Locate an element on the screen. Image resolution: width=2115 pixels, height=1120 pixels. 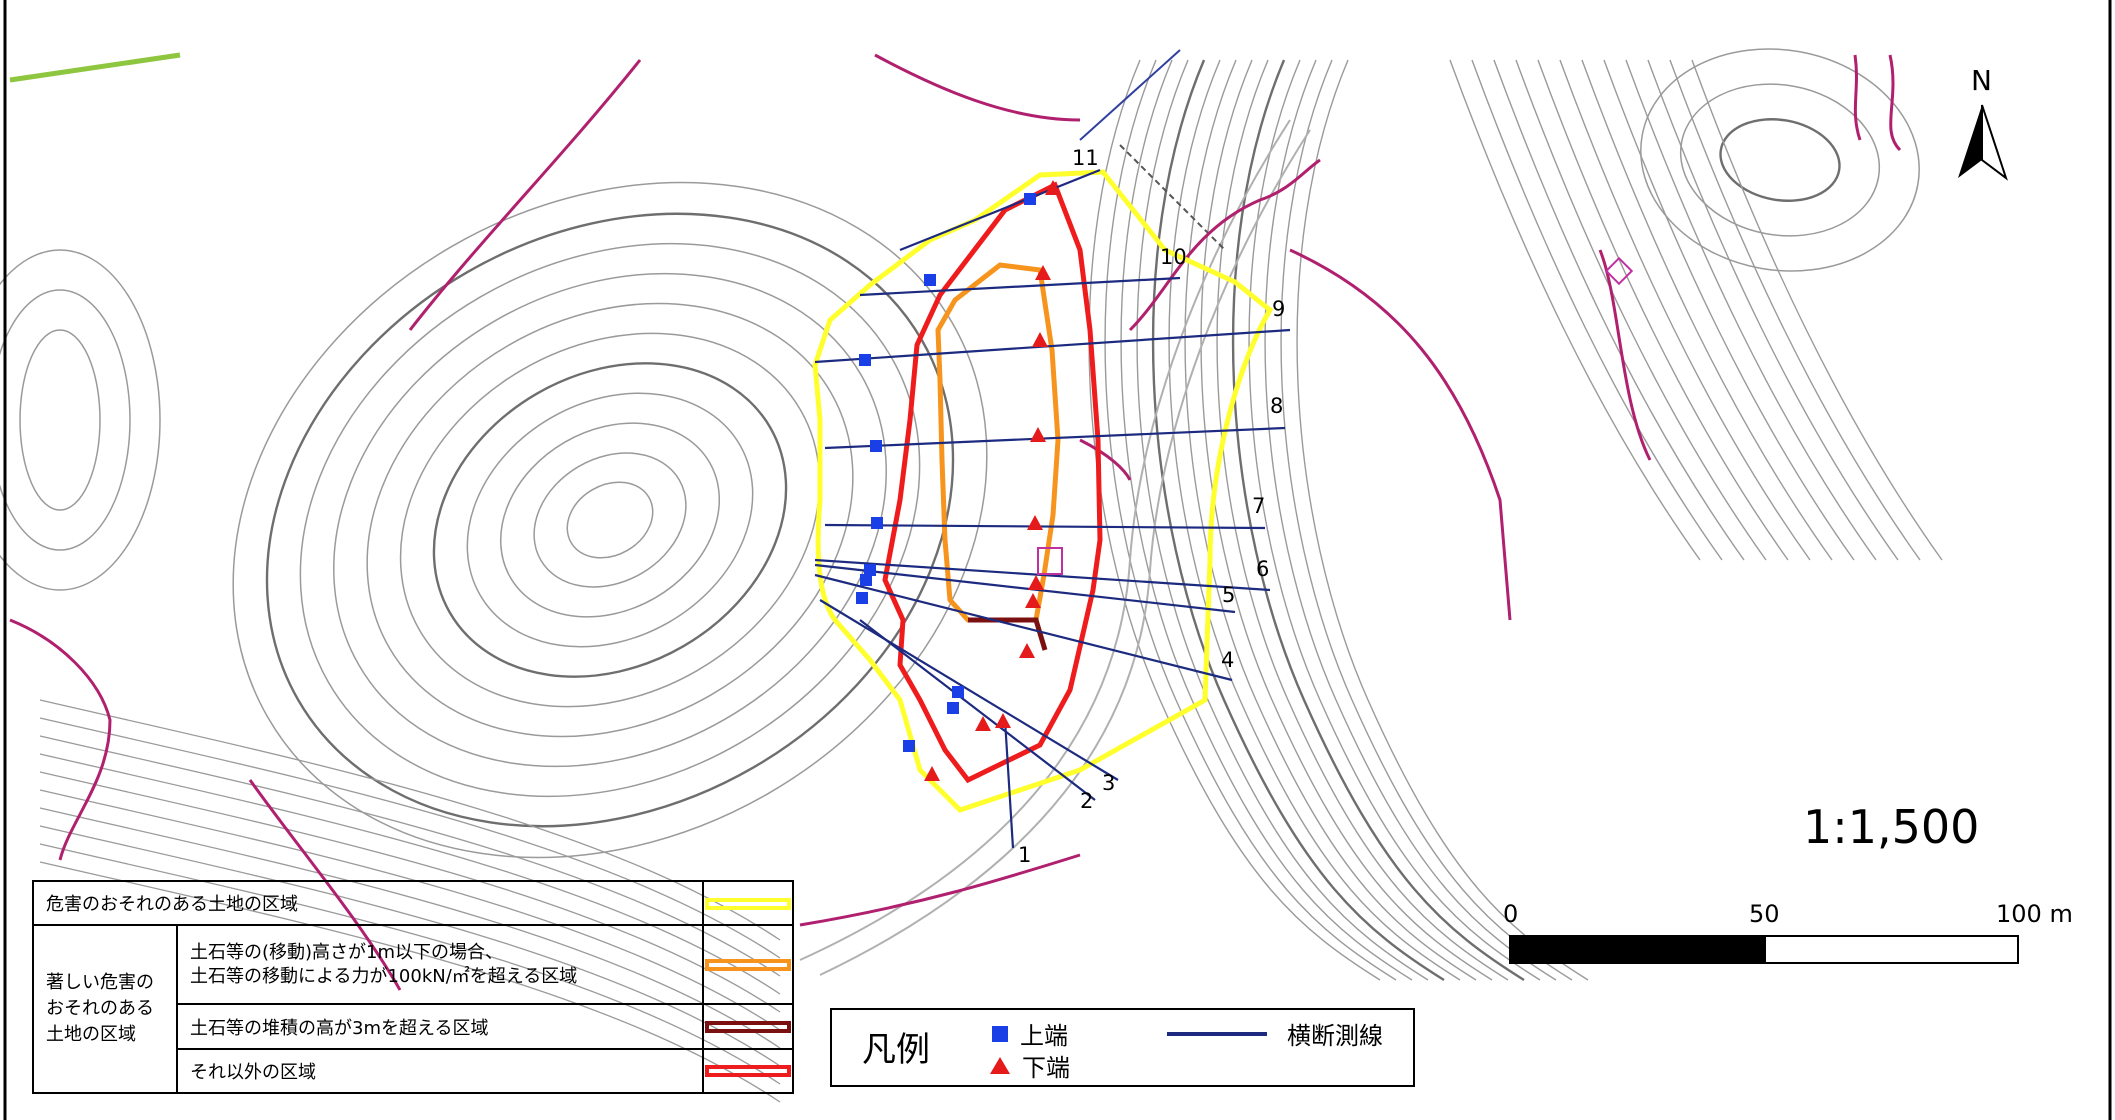
section-labels: 1 23 4 56 7 8 9 10 11 is located at coordinates (1151, 506).